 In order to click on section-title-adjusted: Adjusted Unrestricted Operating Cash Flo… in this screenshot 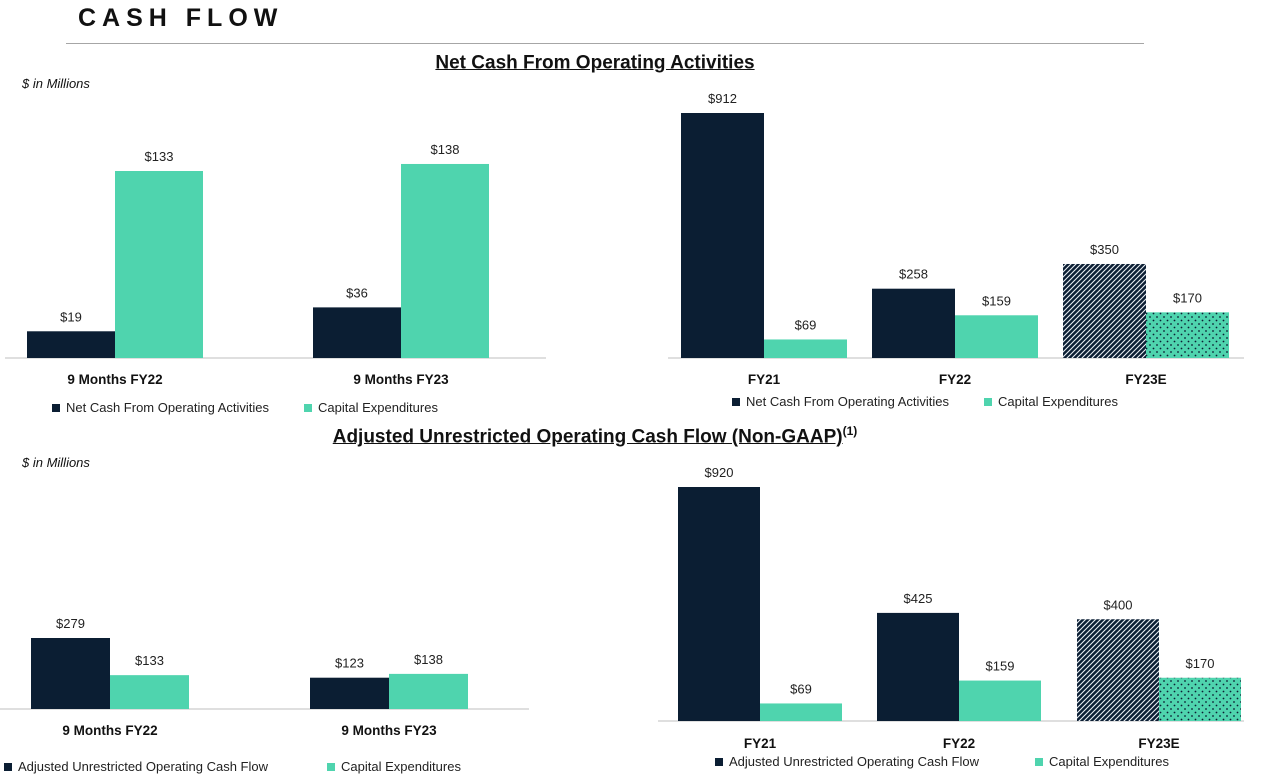, I will do `click(595, 436)`.